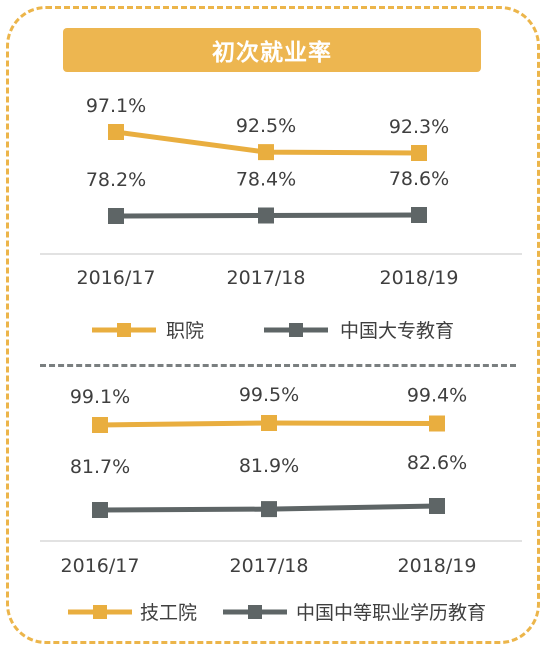  I want to click on panel-divider, so click(278, 365).